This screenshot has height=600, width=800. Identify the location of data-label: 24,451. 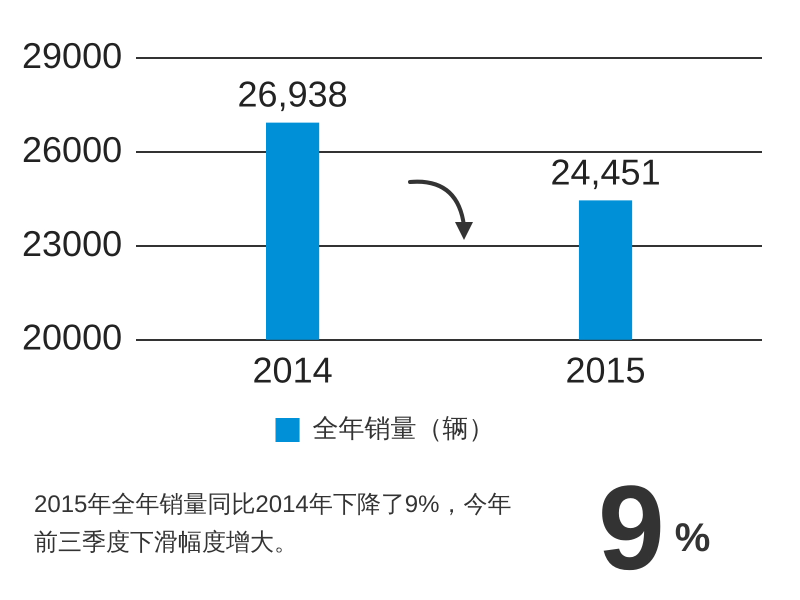
(605, 171).